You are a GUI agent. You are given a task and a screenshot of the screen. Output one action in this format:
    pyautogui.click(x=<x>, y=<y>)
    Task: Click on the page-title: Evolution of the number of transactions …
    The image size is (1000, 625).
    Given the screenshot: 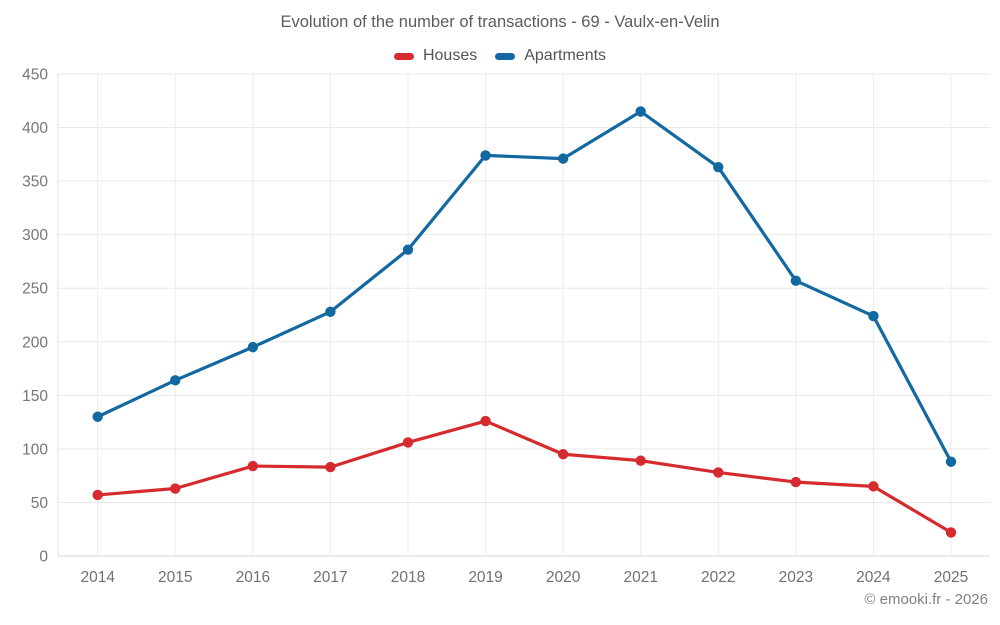 What is the action you would take?
    pyautogui.click(x=500, y=22)
    